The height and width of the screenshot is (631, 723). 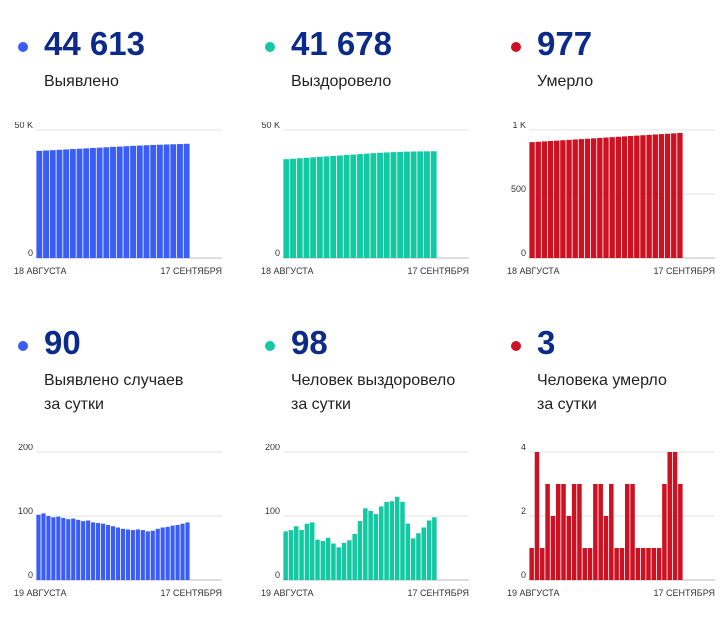 I want to click on recovered-daily-chart: 0 100 200 19 АВГУСТА 17 СЕНТЯБРЯ, so click(x=365, y=521).